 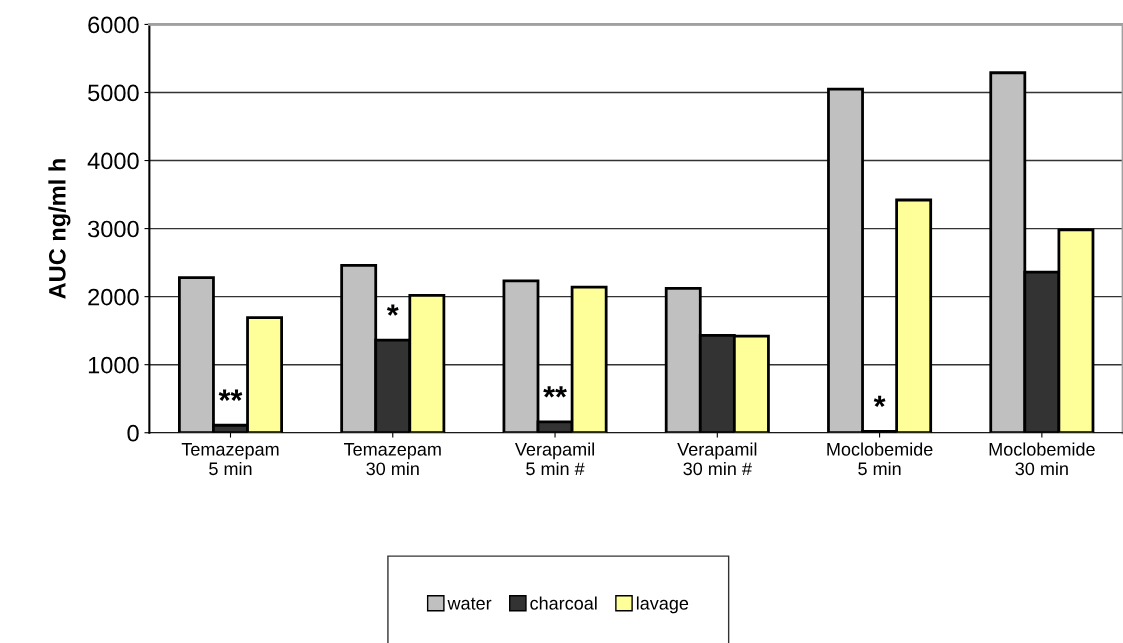 What do you see at coordinates (554, 459) in the screenshot?
I see `x-tick-label: Verapamil 5 min #` at bounding box center [554, 459].